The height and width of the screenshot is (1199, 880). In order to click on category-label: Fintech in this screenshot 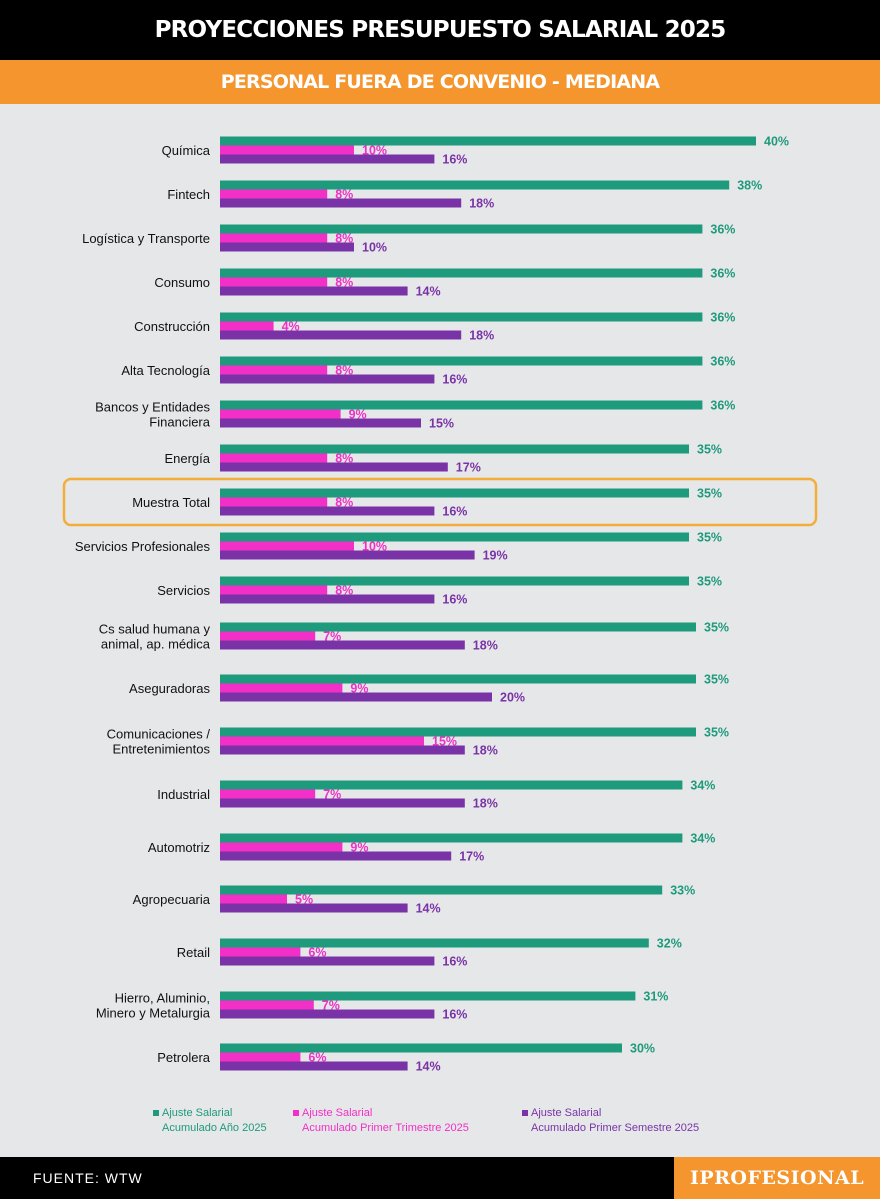, I will do `click(188, 194)`.